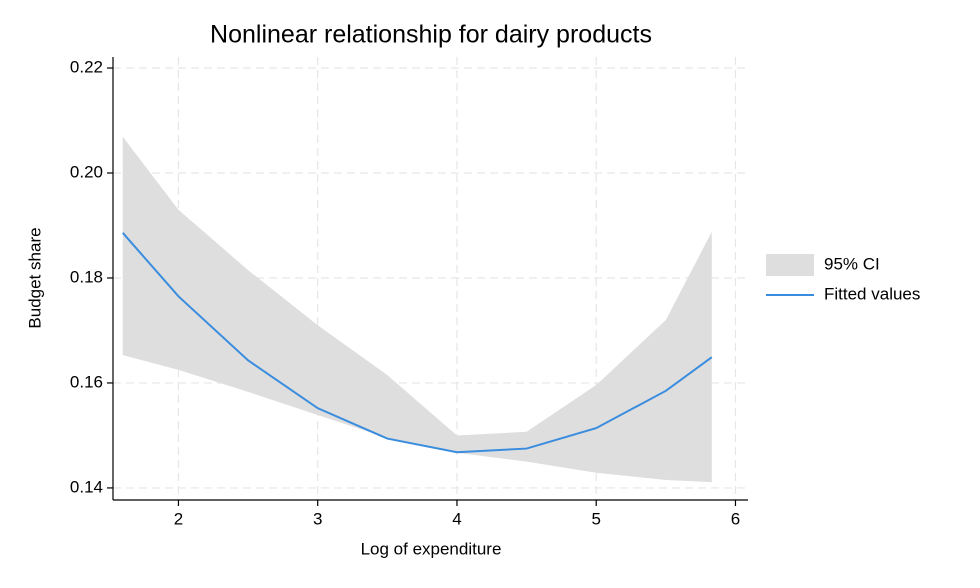 This screenshot has width=980, height=588. Describe the element at coordinates (34, 277) in the screenshot. I see `y-axis-title: Budget share` at that location.